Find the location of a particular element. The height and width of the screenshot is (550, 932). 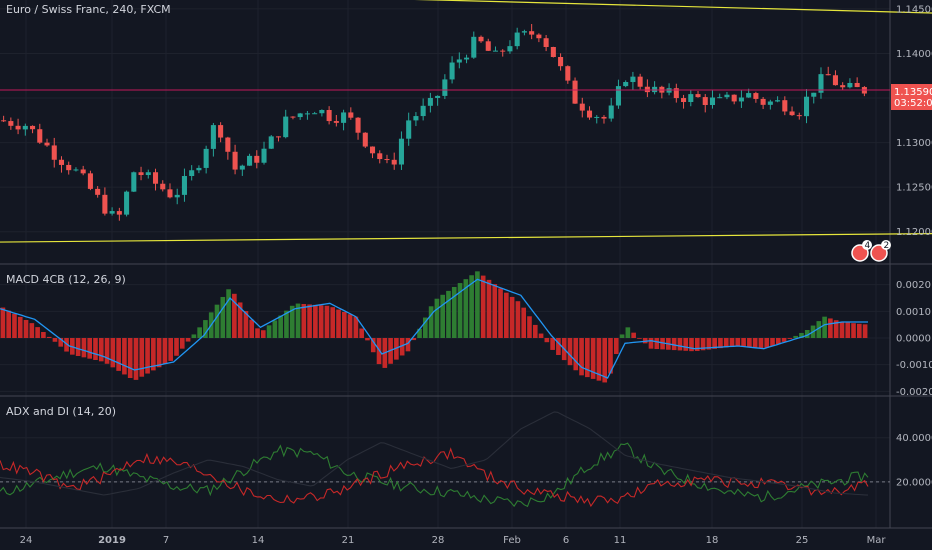

time-axis: 24 2019 7 14 21 28 Feb 6 11 18 25 Mar is located at coordinates (453, 540).